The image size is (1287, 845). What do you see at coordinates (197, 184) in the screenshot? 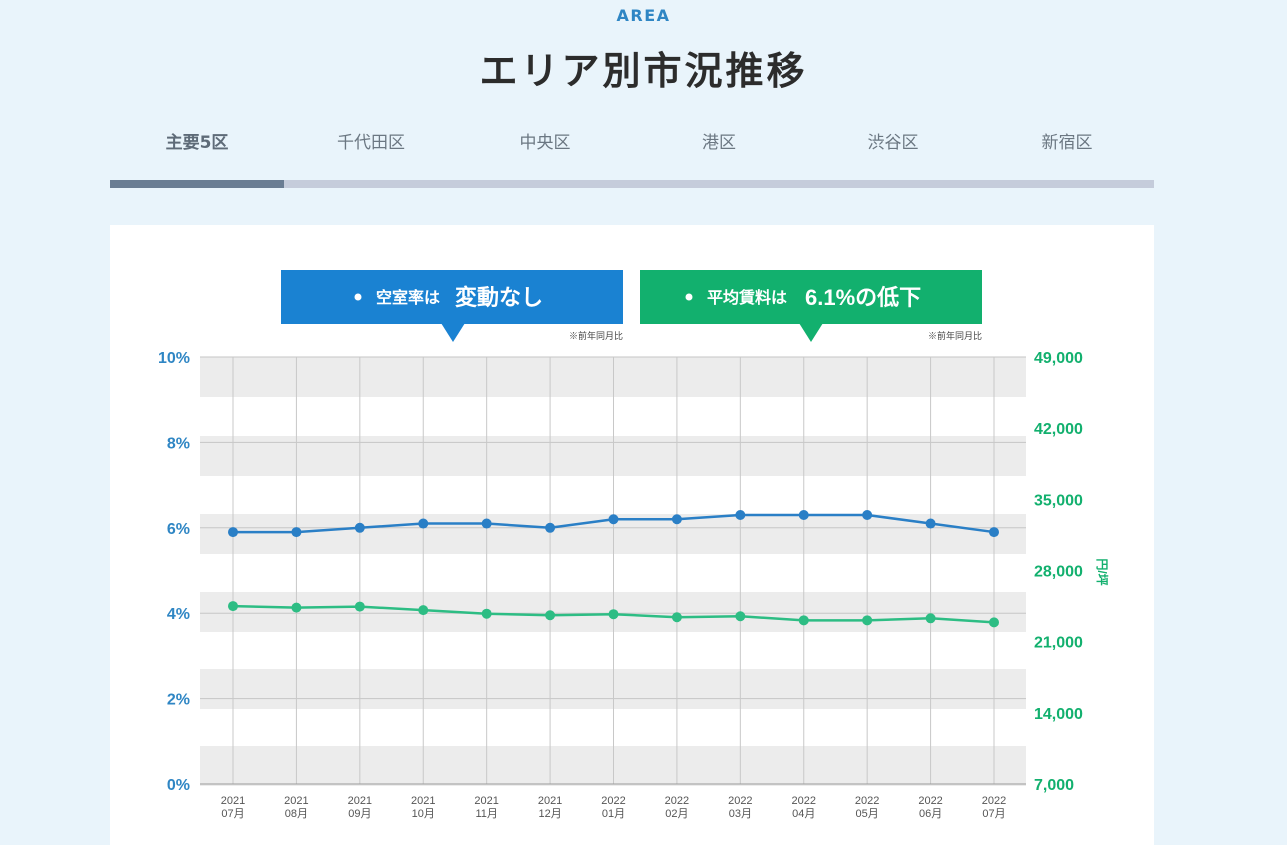
I see `tab-active-indicator` at bounding box center [197, 184].